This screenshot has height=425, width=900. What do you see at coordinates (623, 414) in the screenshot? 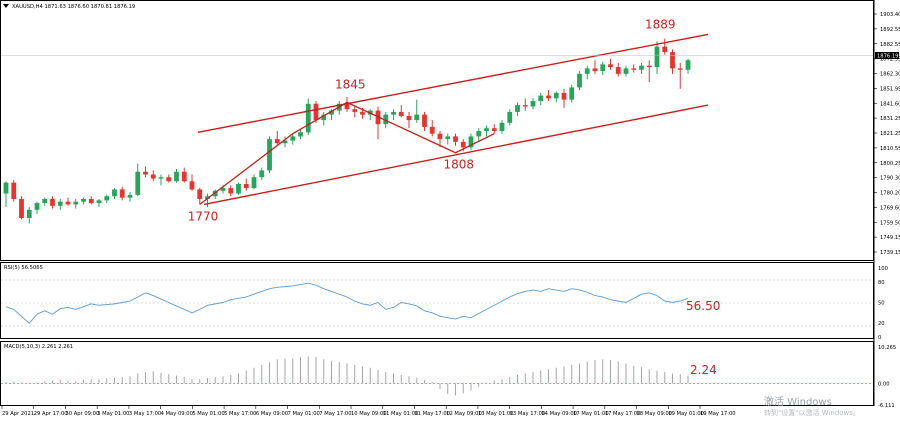
I see `time-axis-label: 17 May 17:00` at bounding box center [623, 414].